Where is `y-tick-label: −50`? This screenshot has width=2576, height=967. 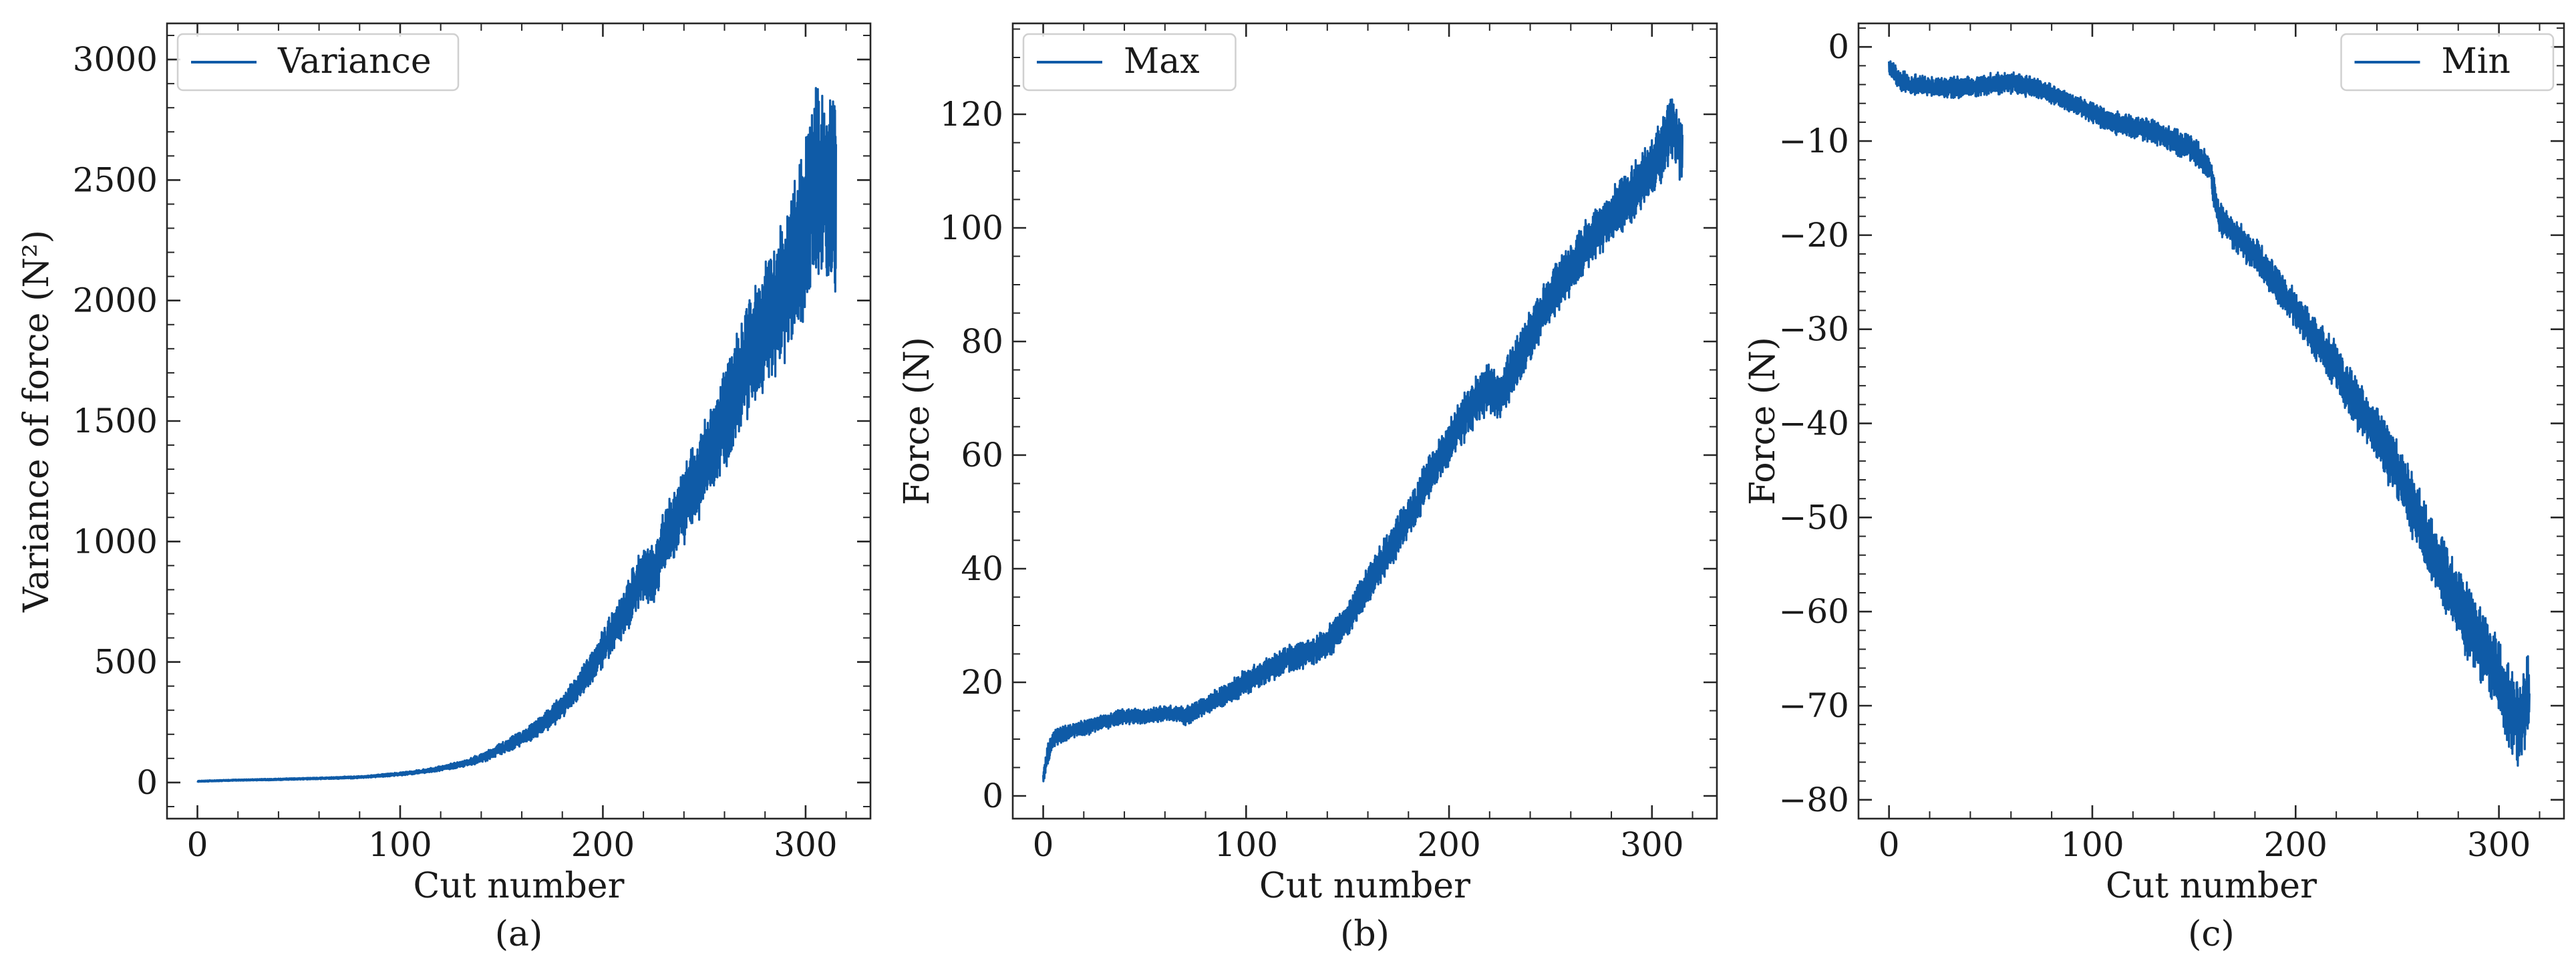
y-tick-label: −50 is located at coordinates (1813, 518).